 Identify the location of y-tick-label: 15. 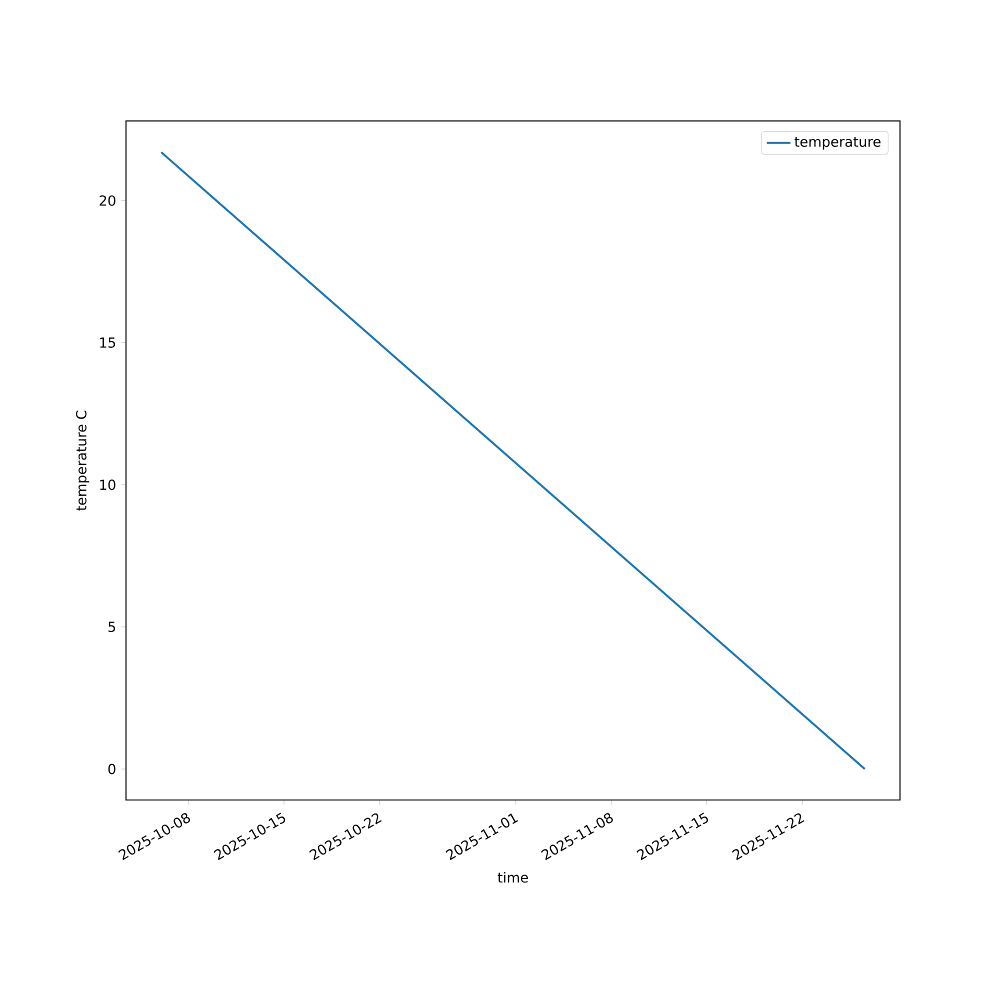
(108, 343).